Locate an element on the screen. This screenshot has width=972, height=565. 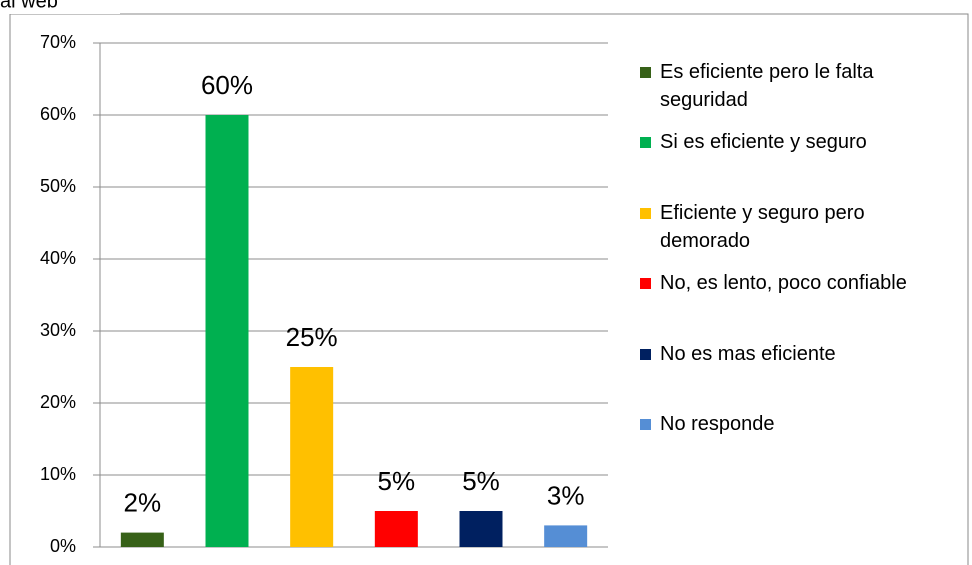
y-tick-label: 50% is located at coordinates (58, 186).